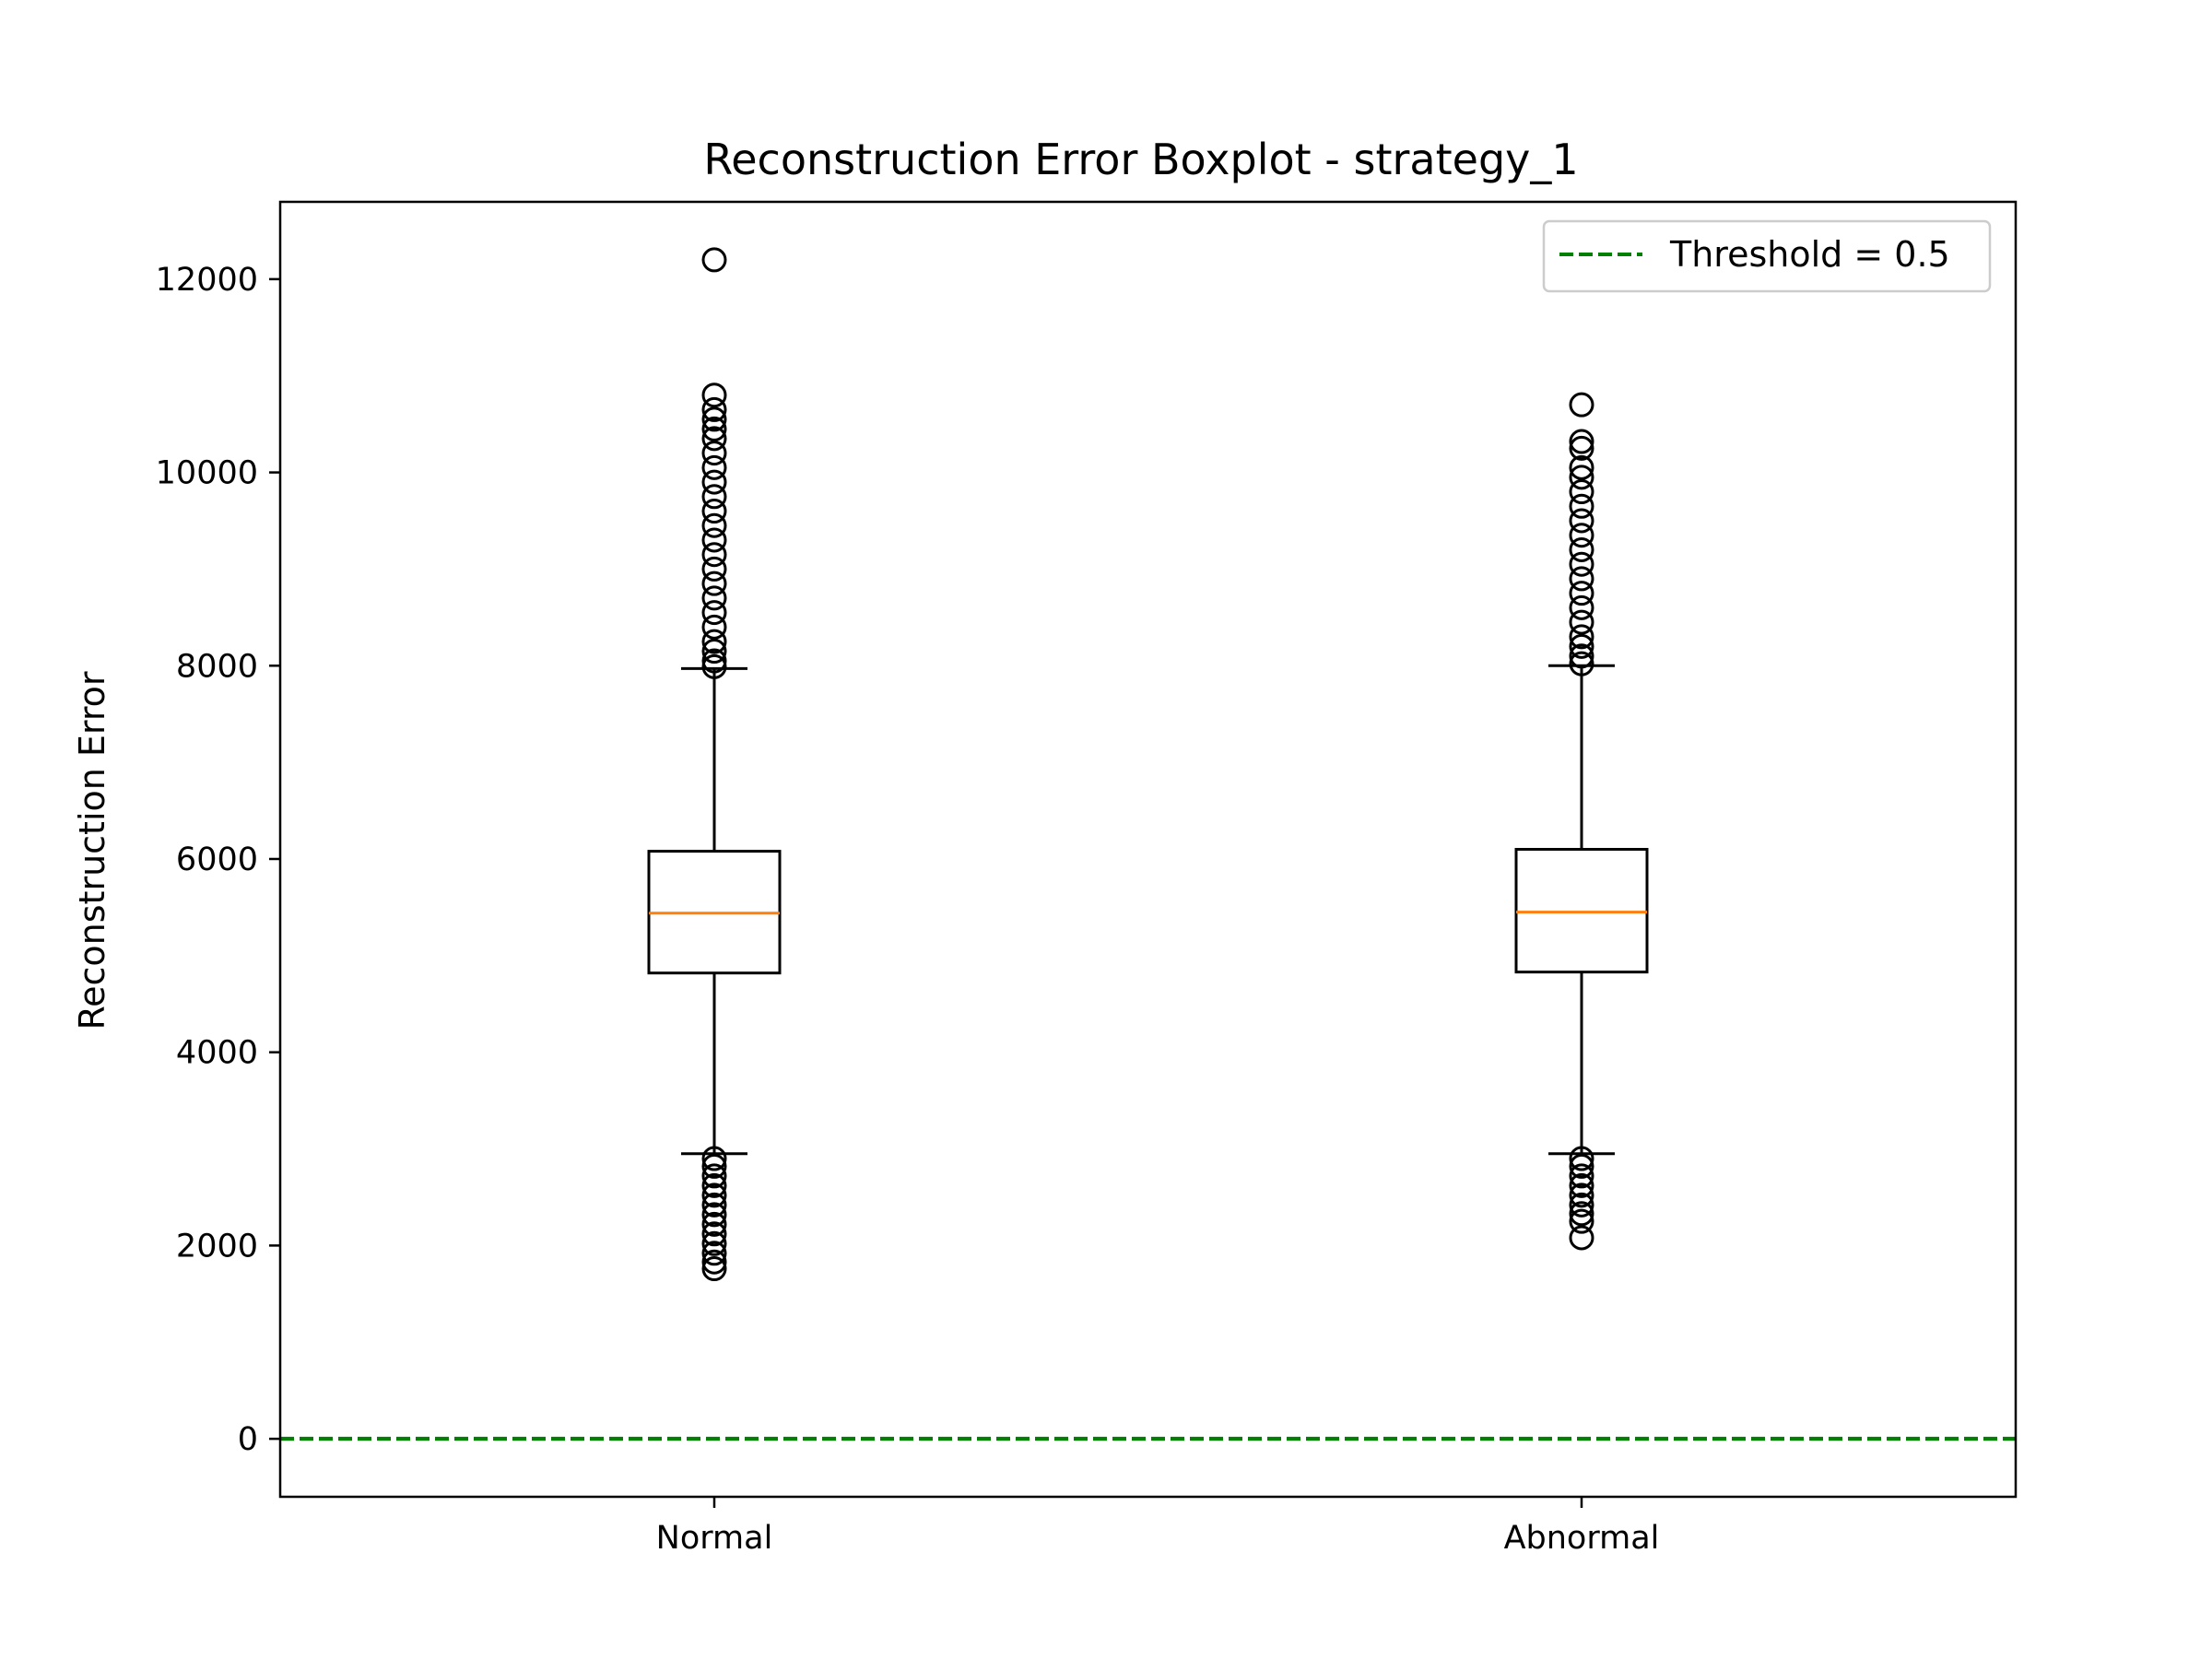 Image resolution: width=2212 pixels, height=1659 pixels. I want to click on legend-threshold-label: Threshold = 0.5, so click(1809, 254).